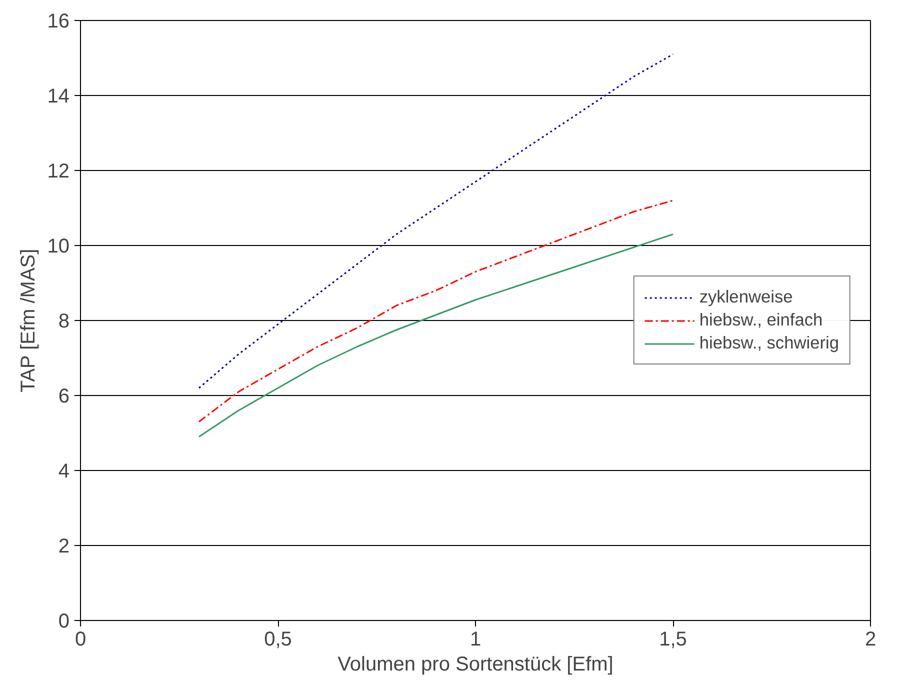 The height and width of the screenshot is (700, 900). Describe the element at coordinates (28, 320) in the screenshot. I see `y-axis-title: TAP [Efm /MAS]` at that location.